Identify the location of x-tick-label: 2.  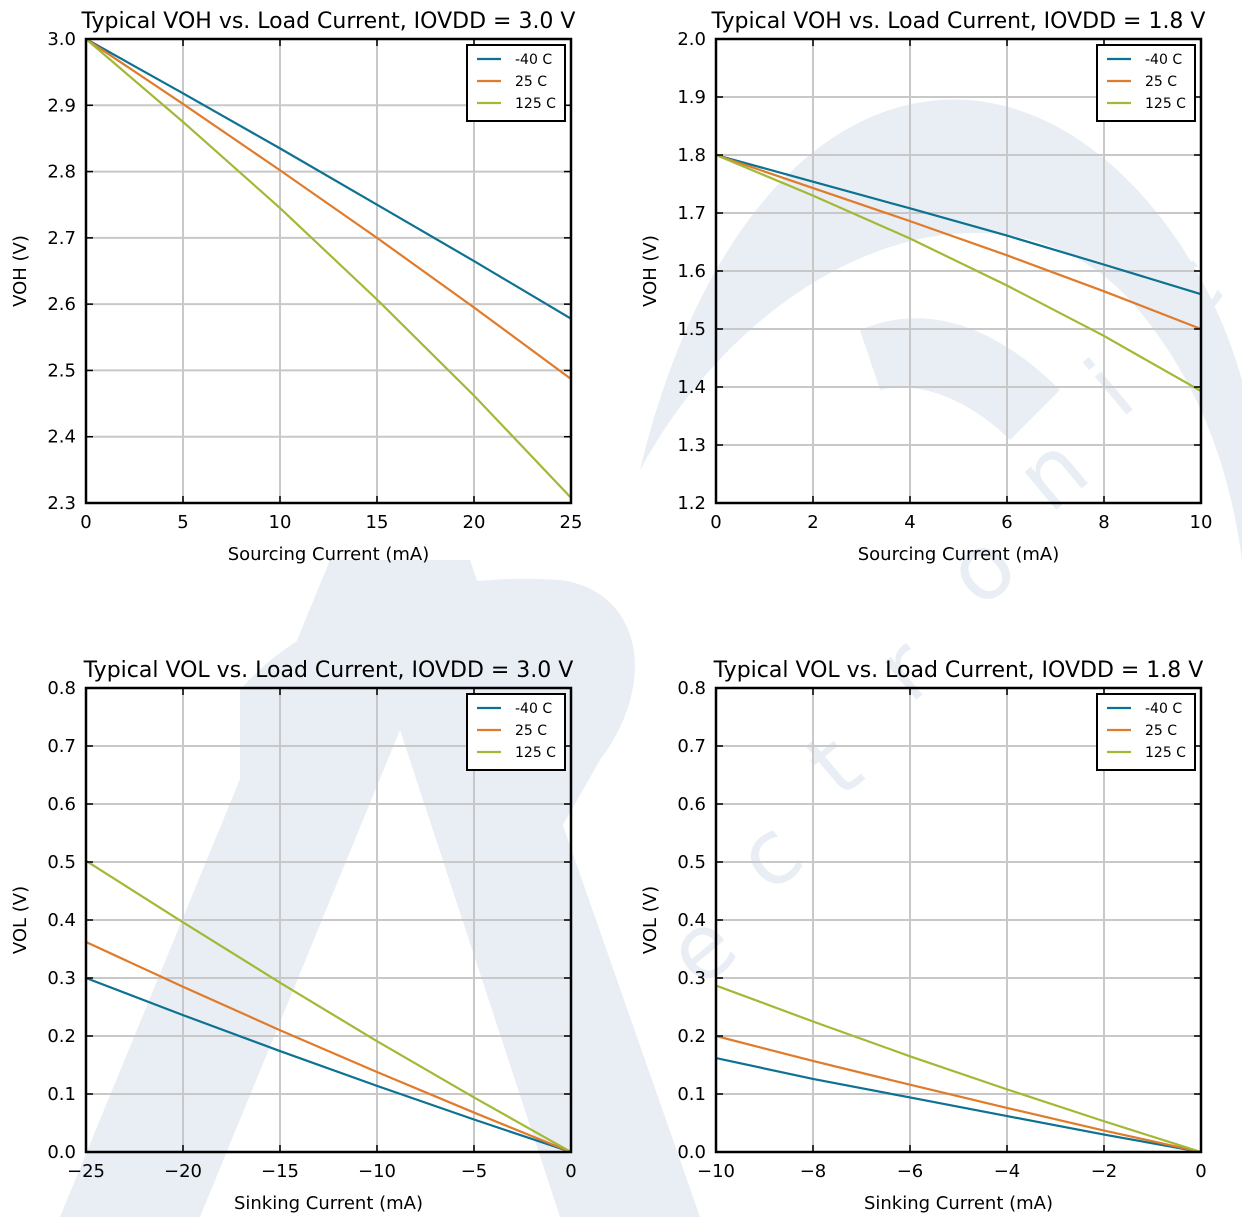
(812, 522).